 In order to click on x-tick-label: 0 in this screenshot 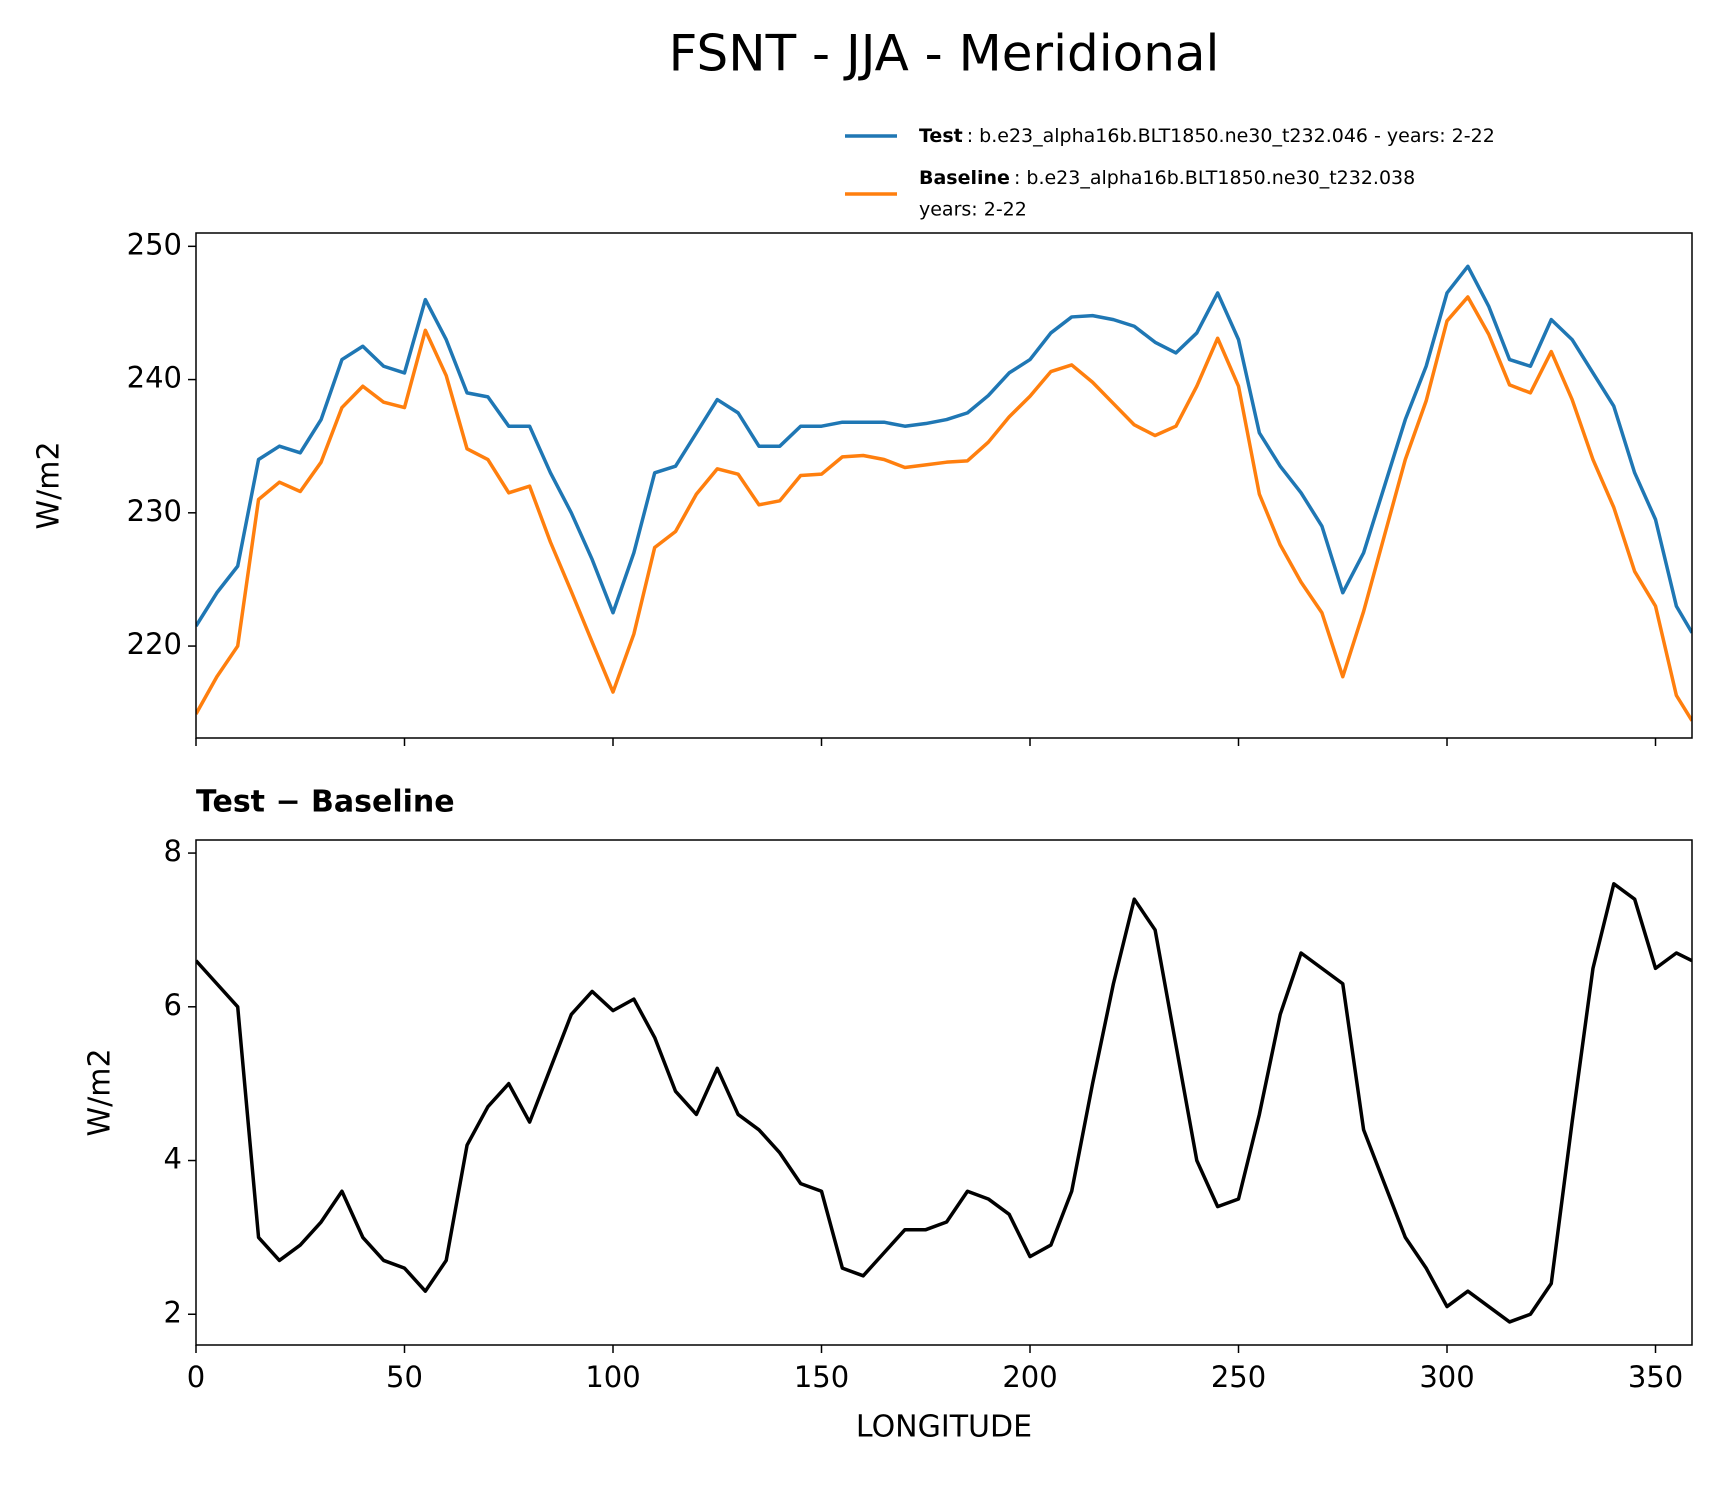, I will do `click(196, 1377)`.